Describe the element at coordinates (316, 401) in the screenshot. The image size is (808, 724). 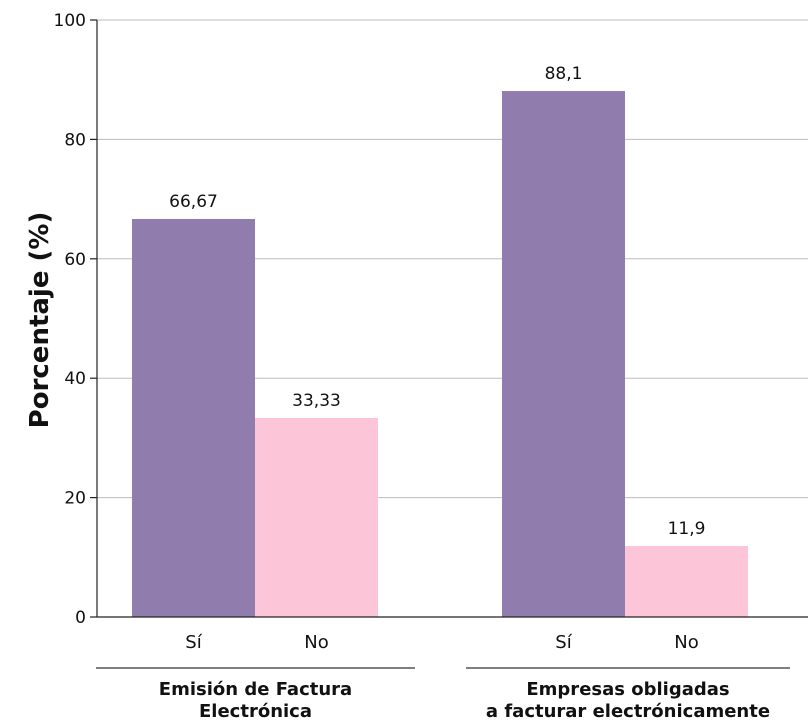
I see `bar-value-label-0-1: 33,33` at that location.